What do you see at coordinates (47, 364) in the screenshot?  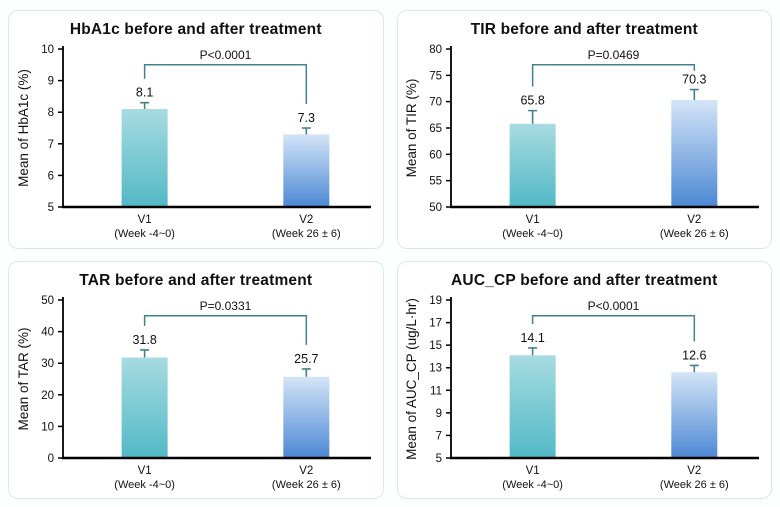 I see `y-tick-label: 30` at bounding box center [47, 364].